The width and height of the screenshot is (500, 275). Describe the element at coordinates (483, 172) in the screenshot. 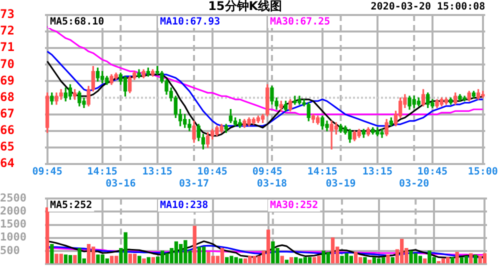

I see `x-tick-label: 15:00` at that location.